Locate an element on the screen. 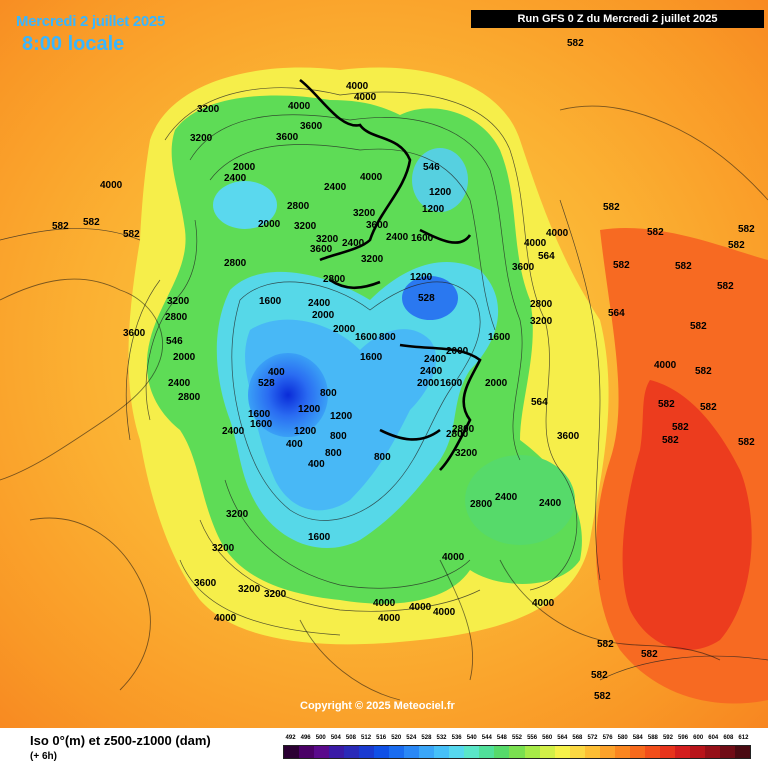 The image size is (768, 768). legend-tick: 556 is located at coordinates (532, 738).